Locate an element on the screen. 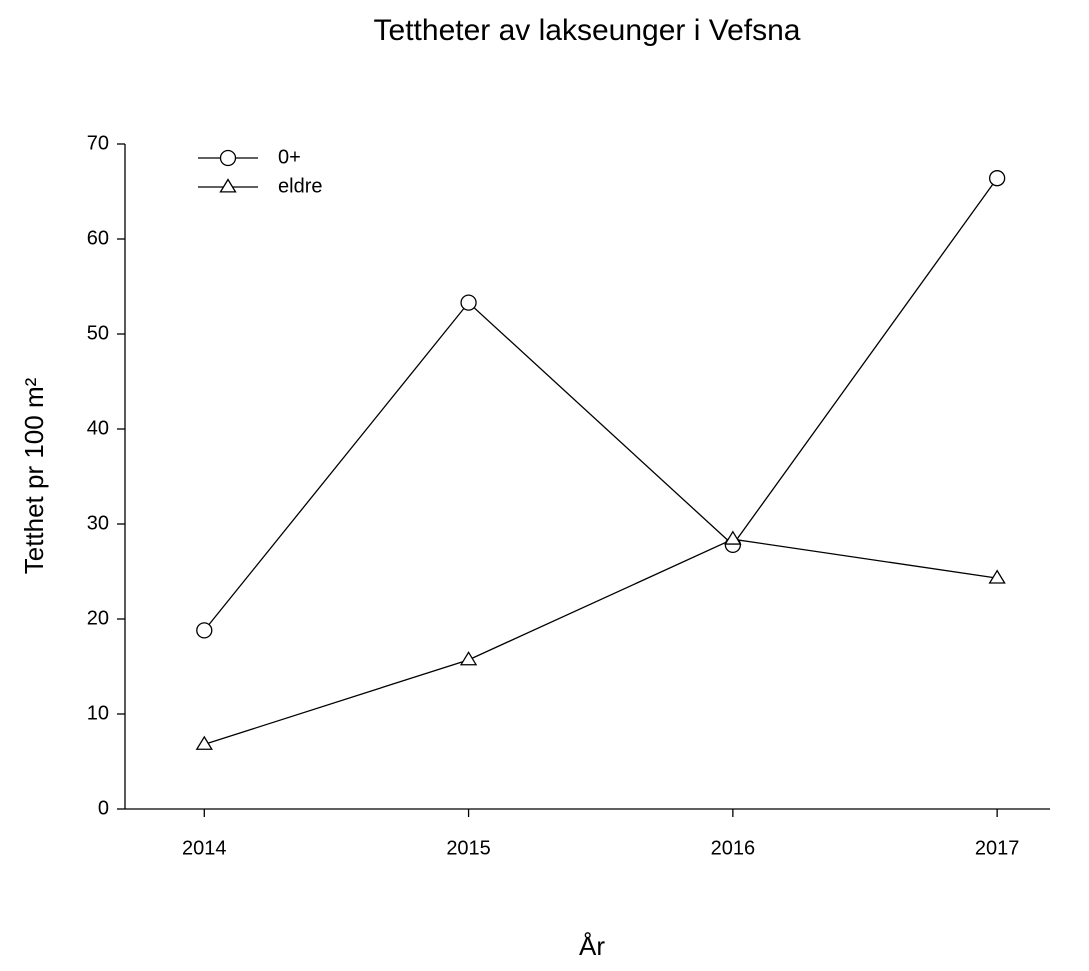  legend-label: eldre is located at coordinates (300, 186).